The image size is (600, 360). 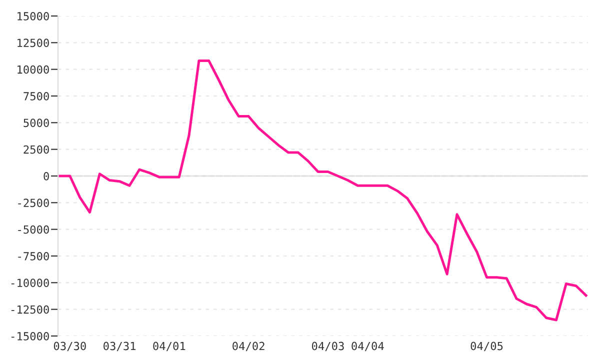 I want to click on y-tick-label: -2500, so click(x=33, y=203).